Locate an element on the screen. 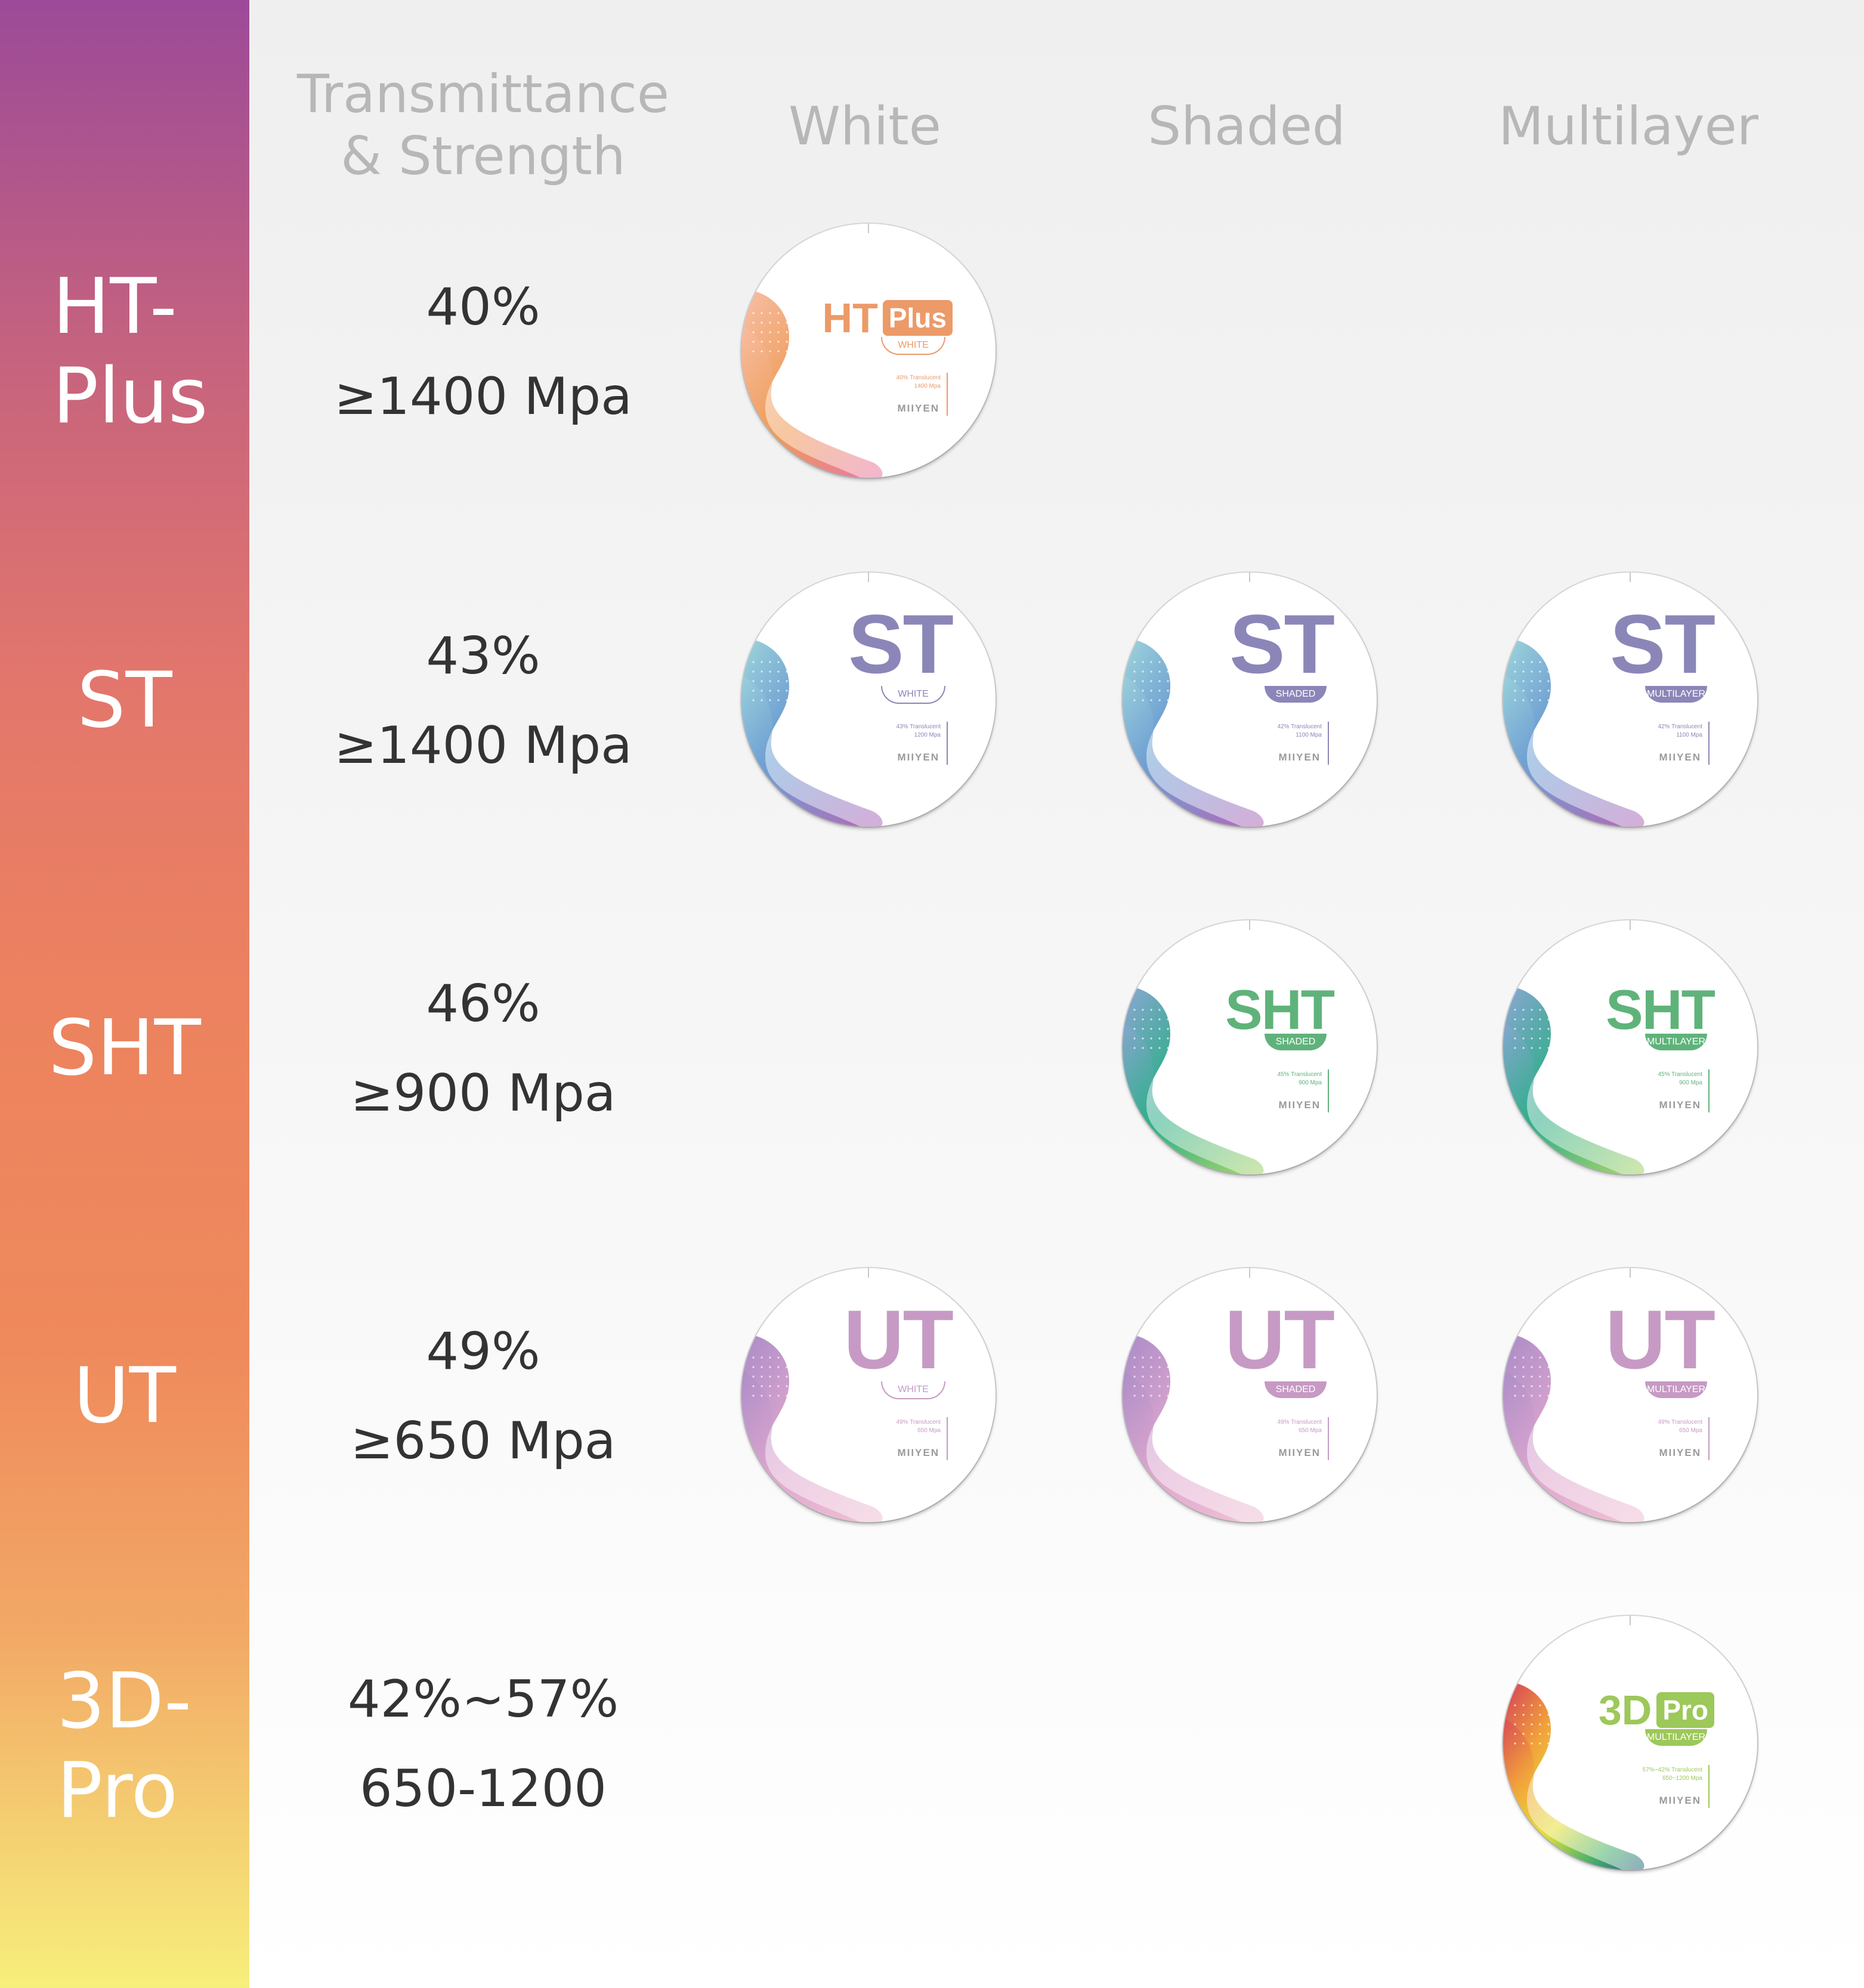 The height and width of the screenshot is (1988, 1864). disc-strength: 1100 Mpa is located at coordinates (1689, 735).